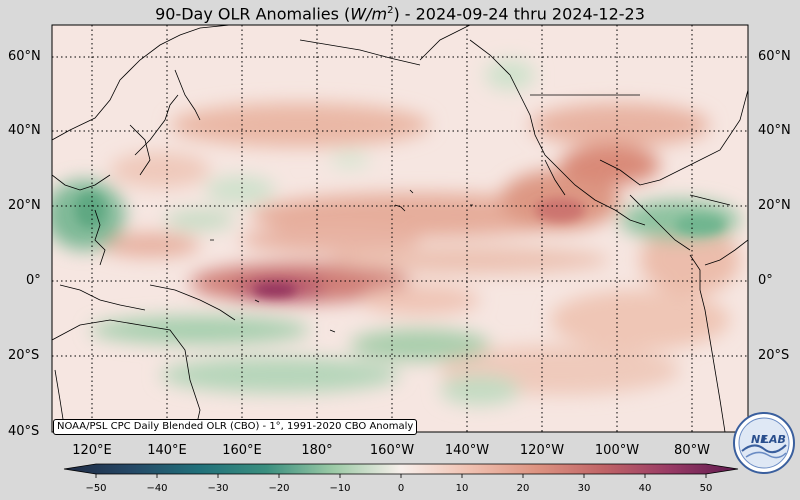  I want to click on colorbar, so click(401, 470).